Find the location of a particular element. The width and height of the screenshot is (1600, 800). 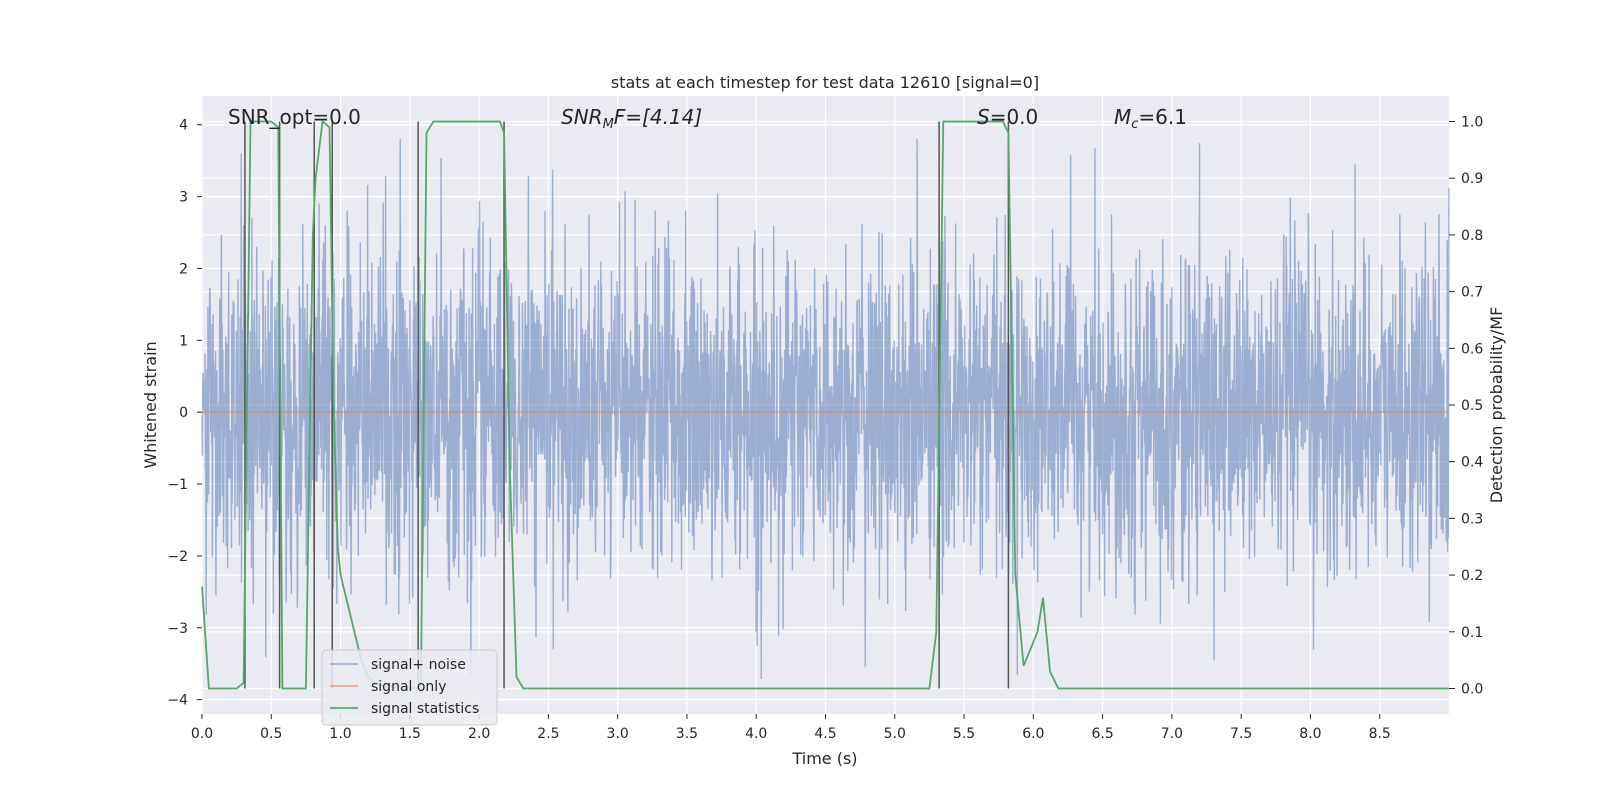

x-tick-label: 4.5 is located at coordinates (825, 734).